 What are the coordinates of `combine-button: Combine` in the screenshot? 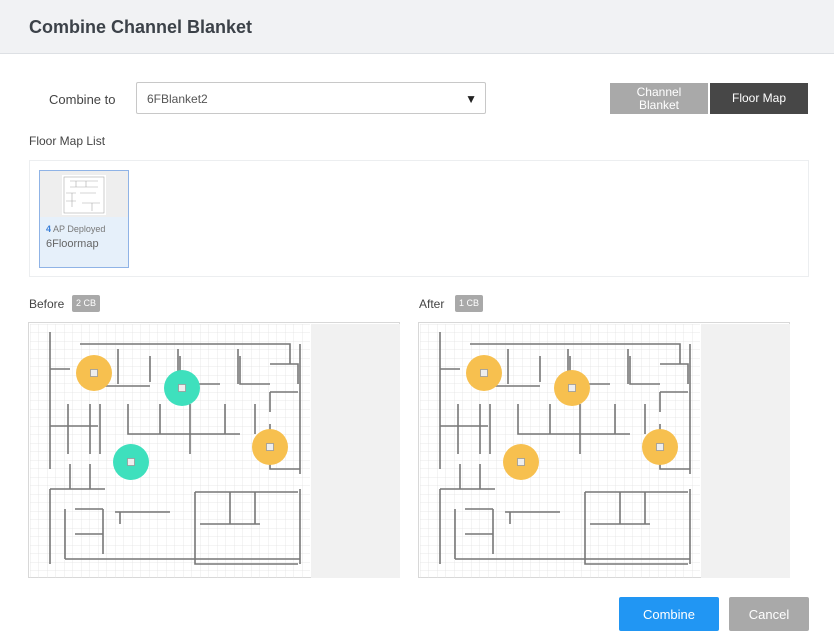 It's located at (669, 614).